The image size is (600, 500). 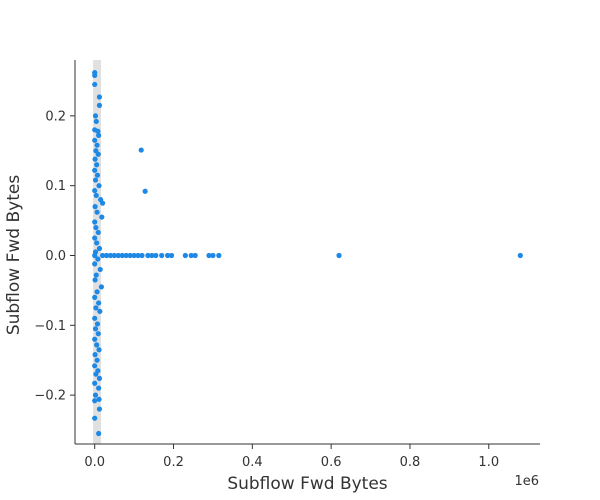 What do you see at coordinates (307, 484) in the screenshot?
I see `x-axis-title: Subflow Fwd Bytes` at bounding box center [307, 484].